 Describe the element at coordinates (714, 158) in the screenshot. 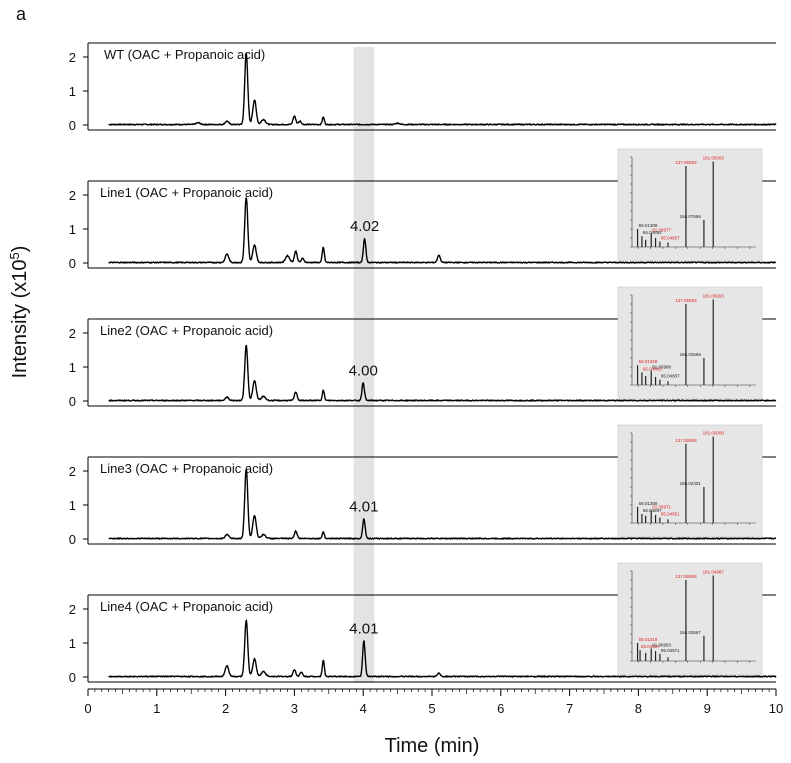

I see `spectrum-peak-label: 181.05003` at that location.